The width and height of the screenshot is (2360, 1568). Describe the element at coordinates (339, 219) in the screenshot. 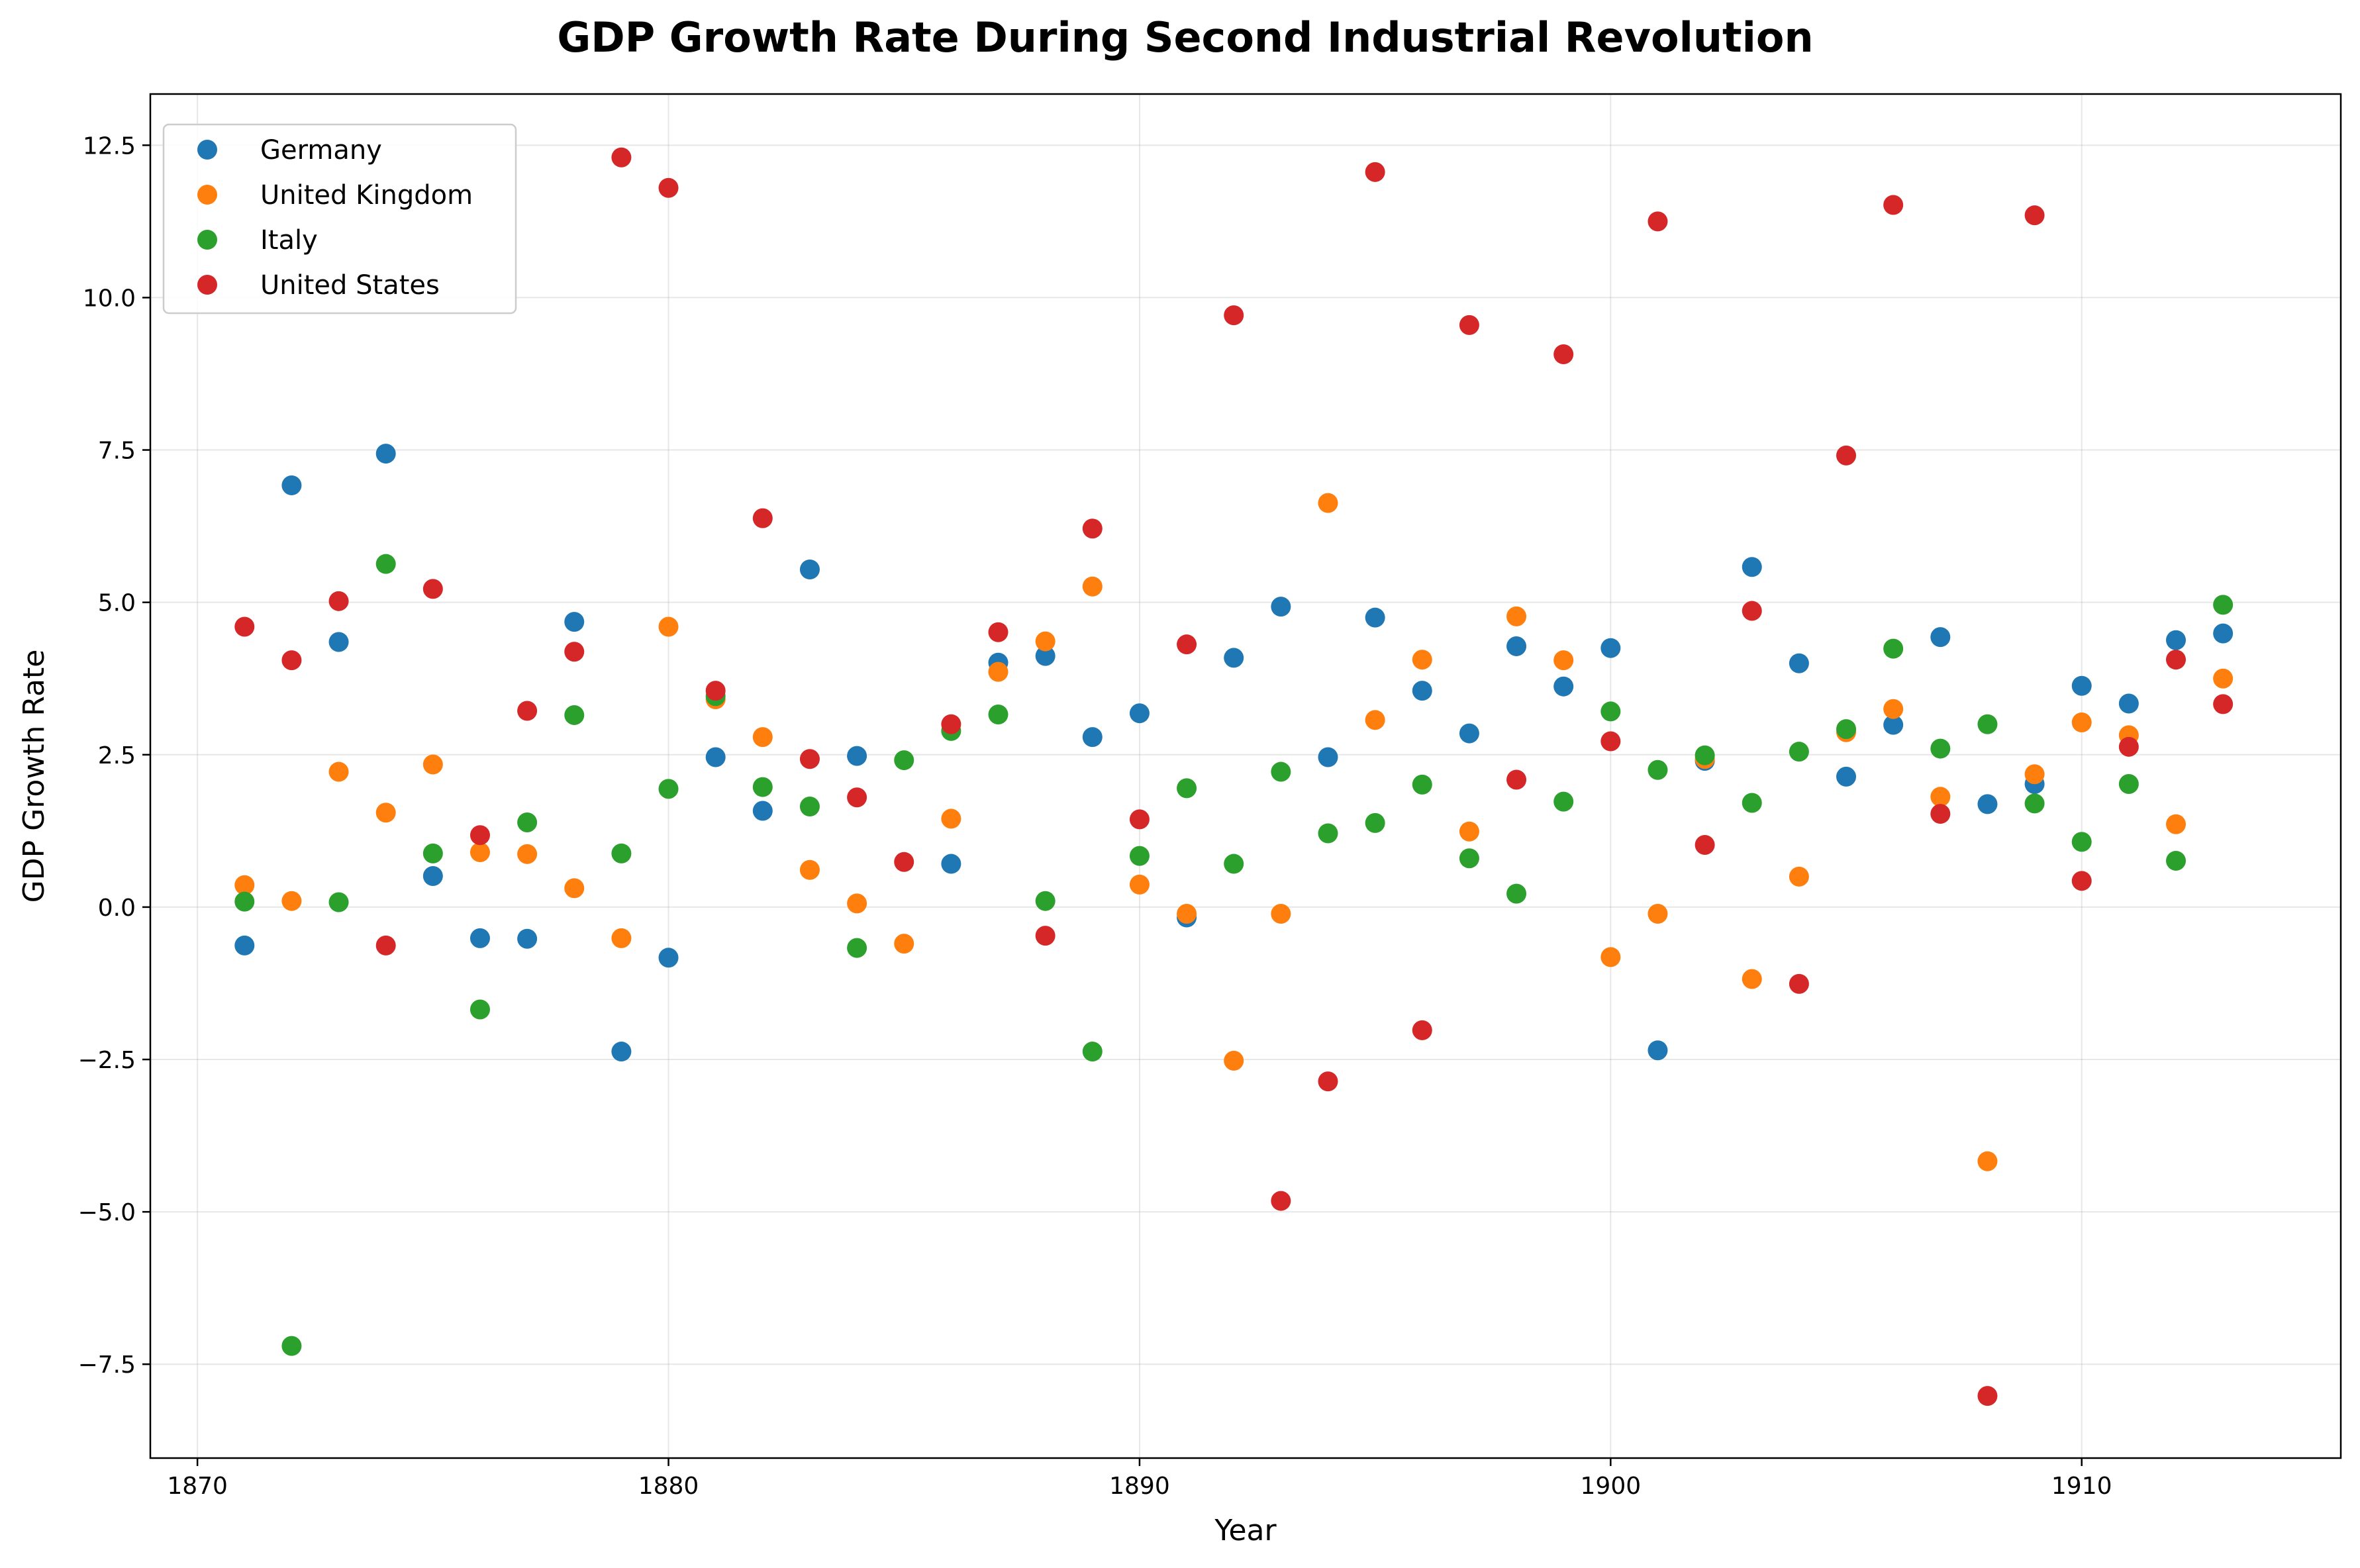

I see `legend: Germany United Kingdom Italy United States` at that location.